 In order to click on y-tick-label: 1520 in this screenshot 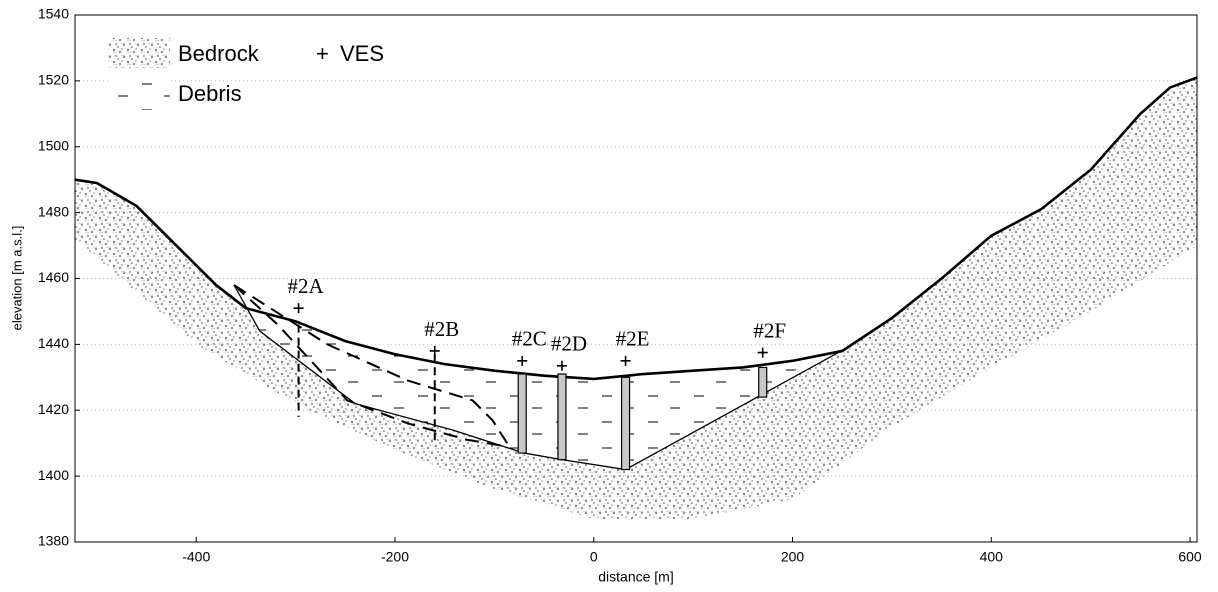, I will do `click(53, 80)`.